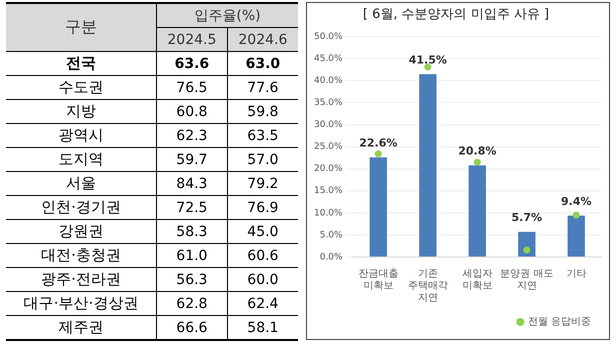  Describe the element at coordinates (192, 184) in the screenshot. I see `data-label: 84.3` at that location.